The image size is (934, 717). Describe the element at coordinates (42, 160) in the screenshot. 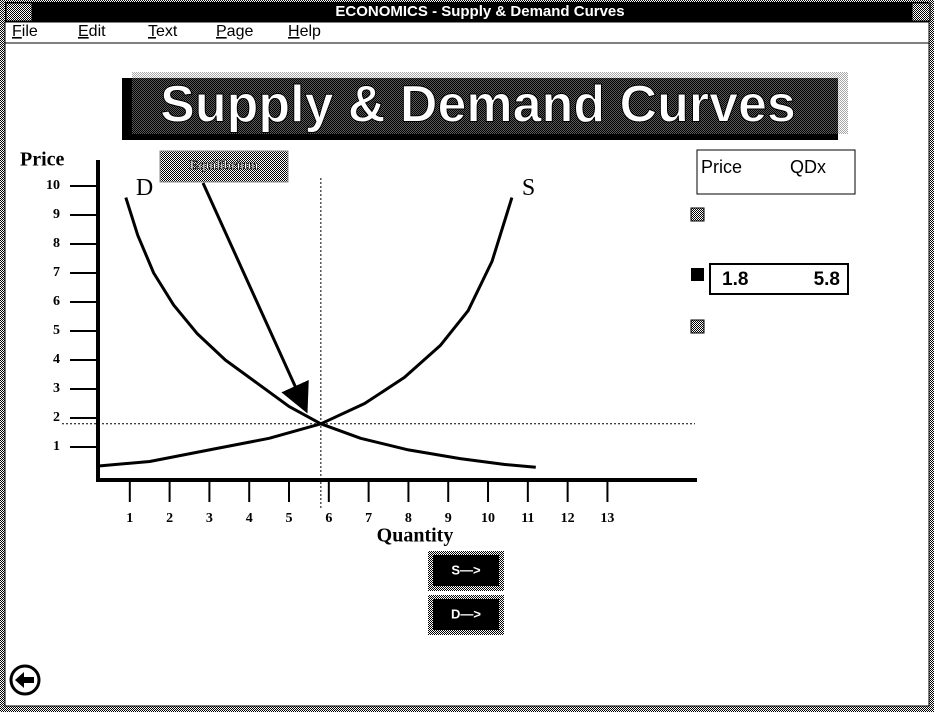

I see `y-axis-label: Price` at that location.